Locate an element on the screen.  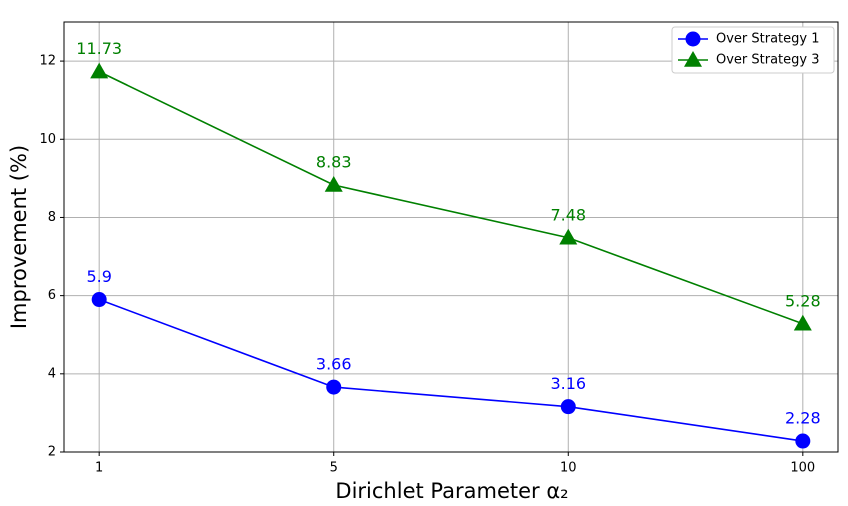
data-label: 8.83 is located at coordinates (334, 162).